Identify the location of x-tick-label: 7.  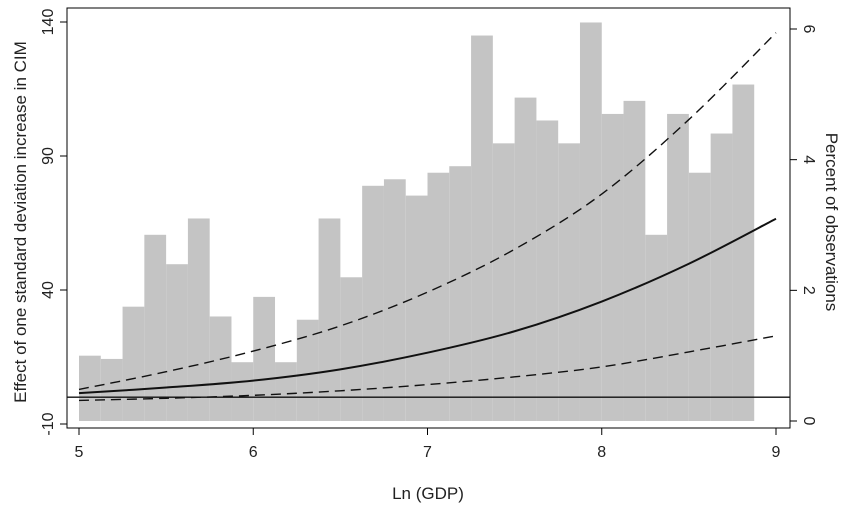
(427, 452).